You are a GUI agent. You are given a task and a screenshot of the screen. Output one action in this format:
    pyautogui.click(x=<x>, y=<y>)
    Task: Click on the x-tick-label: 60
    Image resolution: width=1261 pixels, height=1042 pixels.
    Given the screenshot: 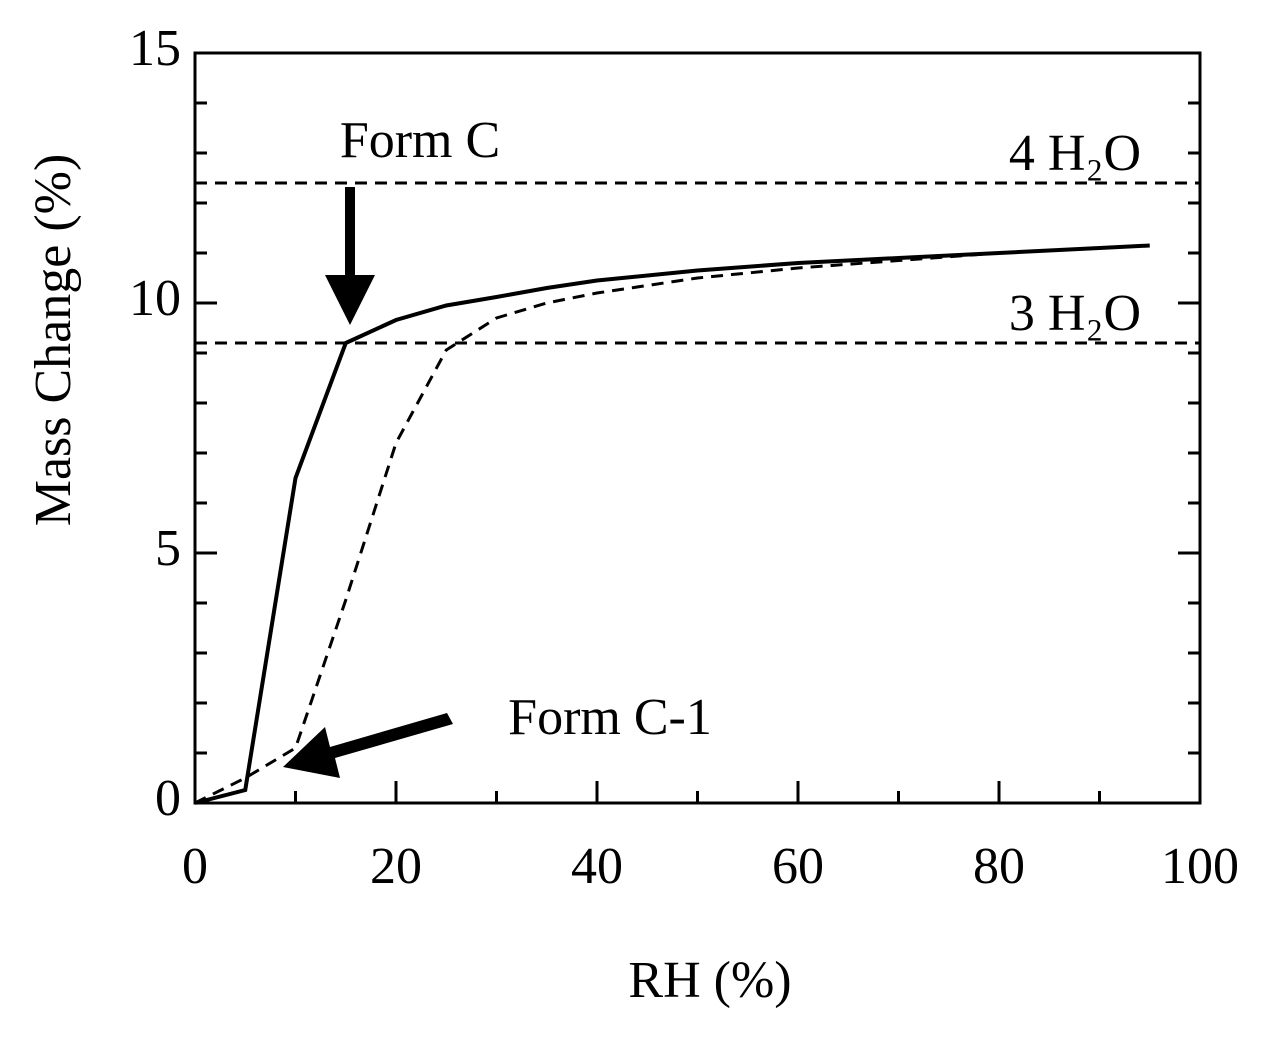 What is the action you would take?
    pyautogui.click(x=798, y=866)
    